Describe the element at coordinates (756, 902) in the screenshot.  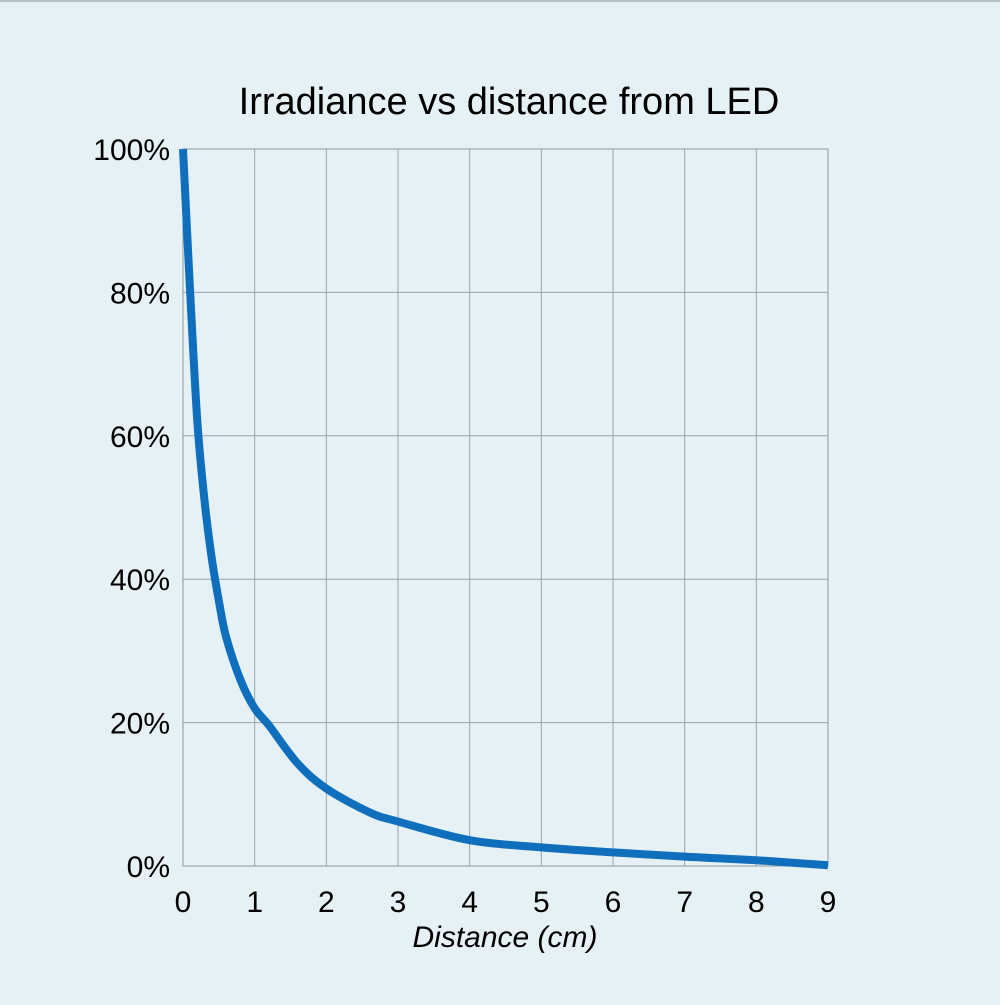
I see `x-tick-label: 8` at that location.